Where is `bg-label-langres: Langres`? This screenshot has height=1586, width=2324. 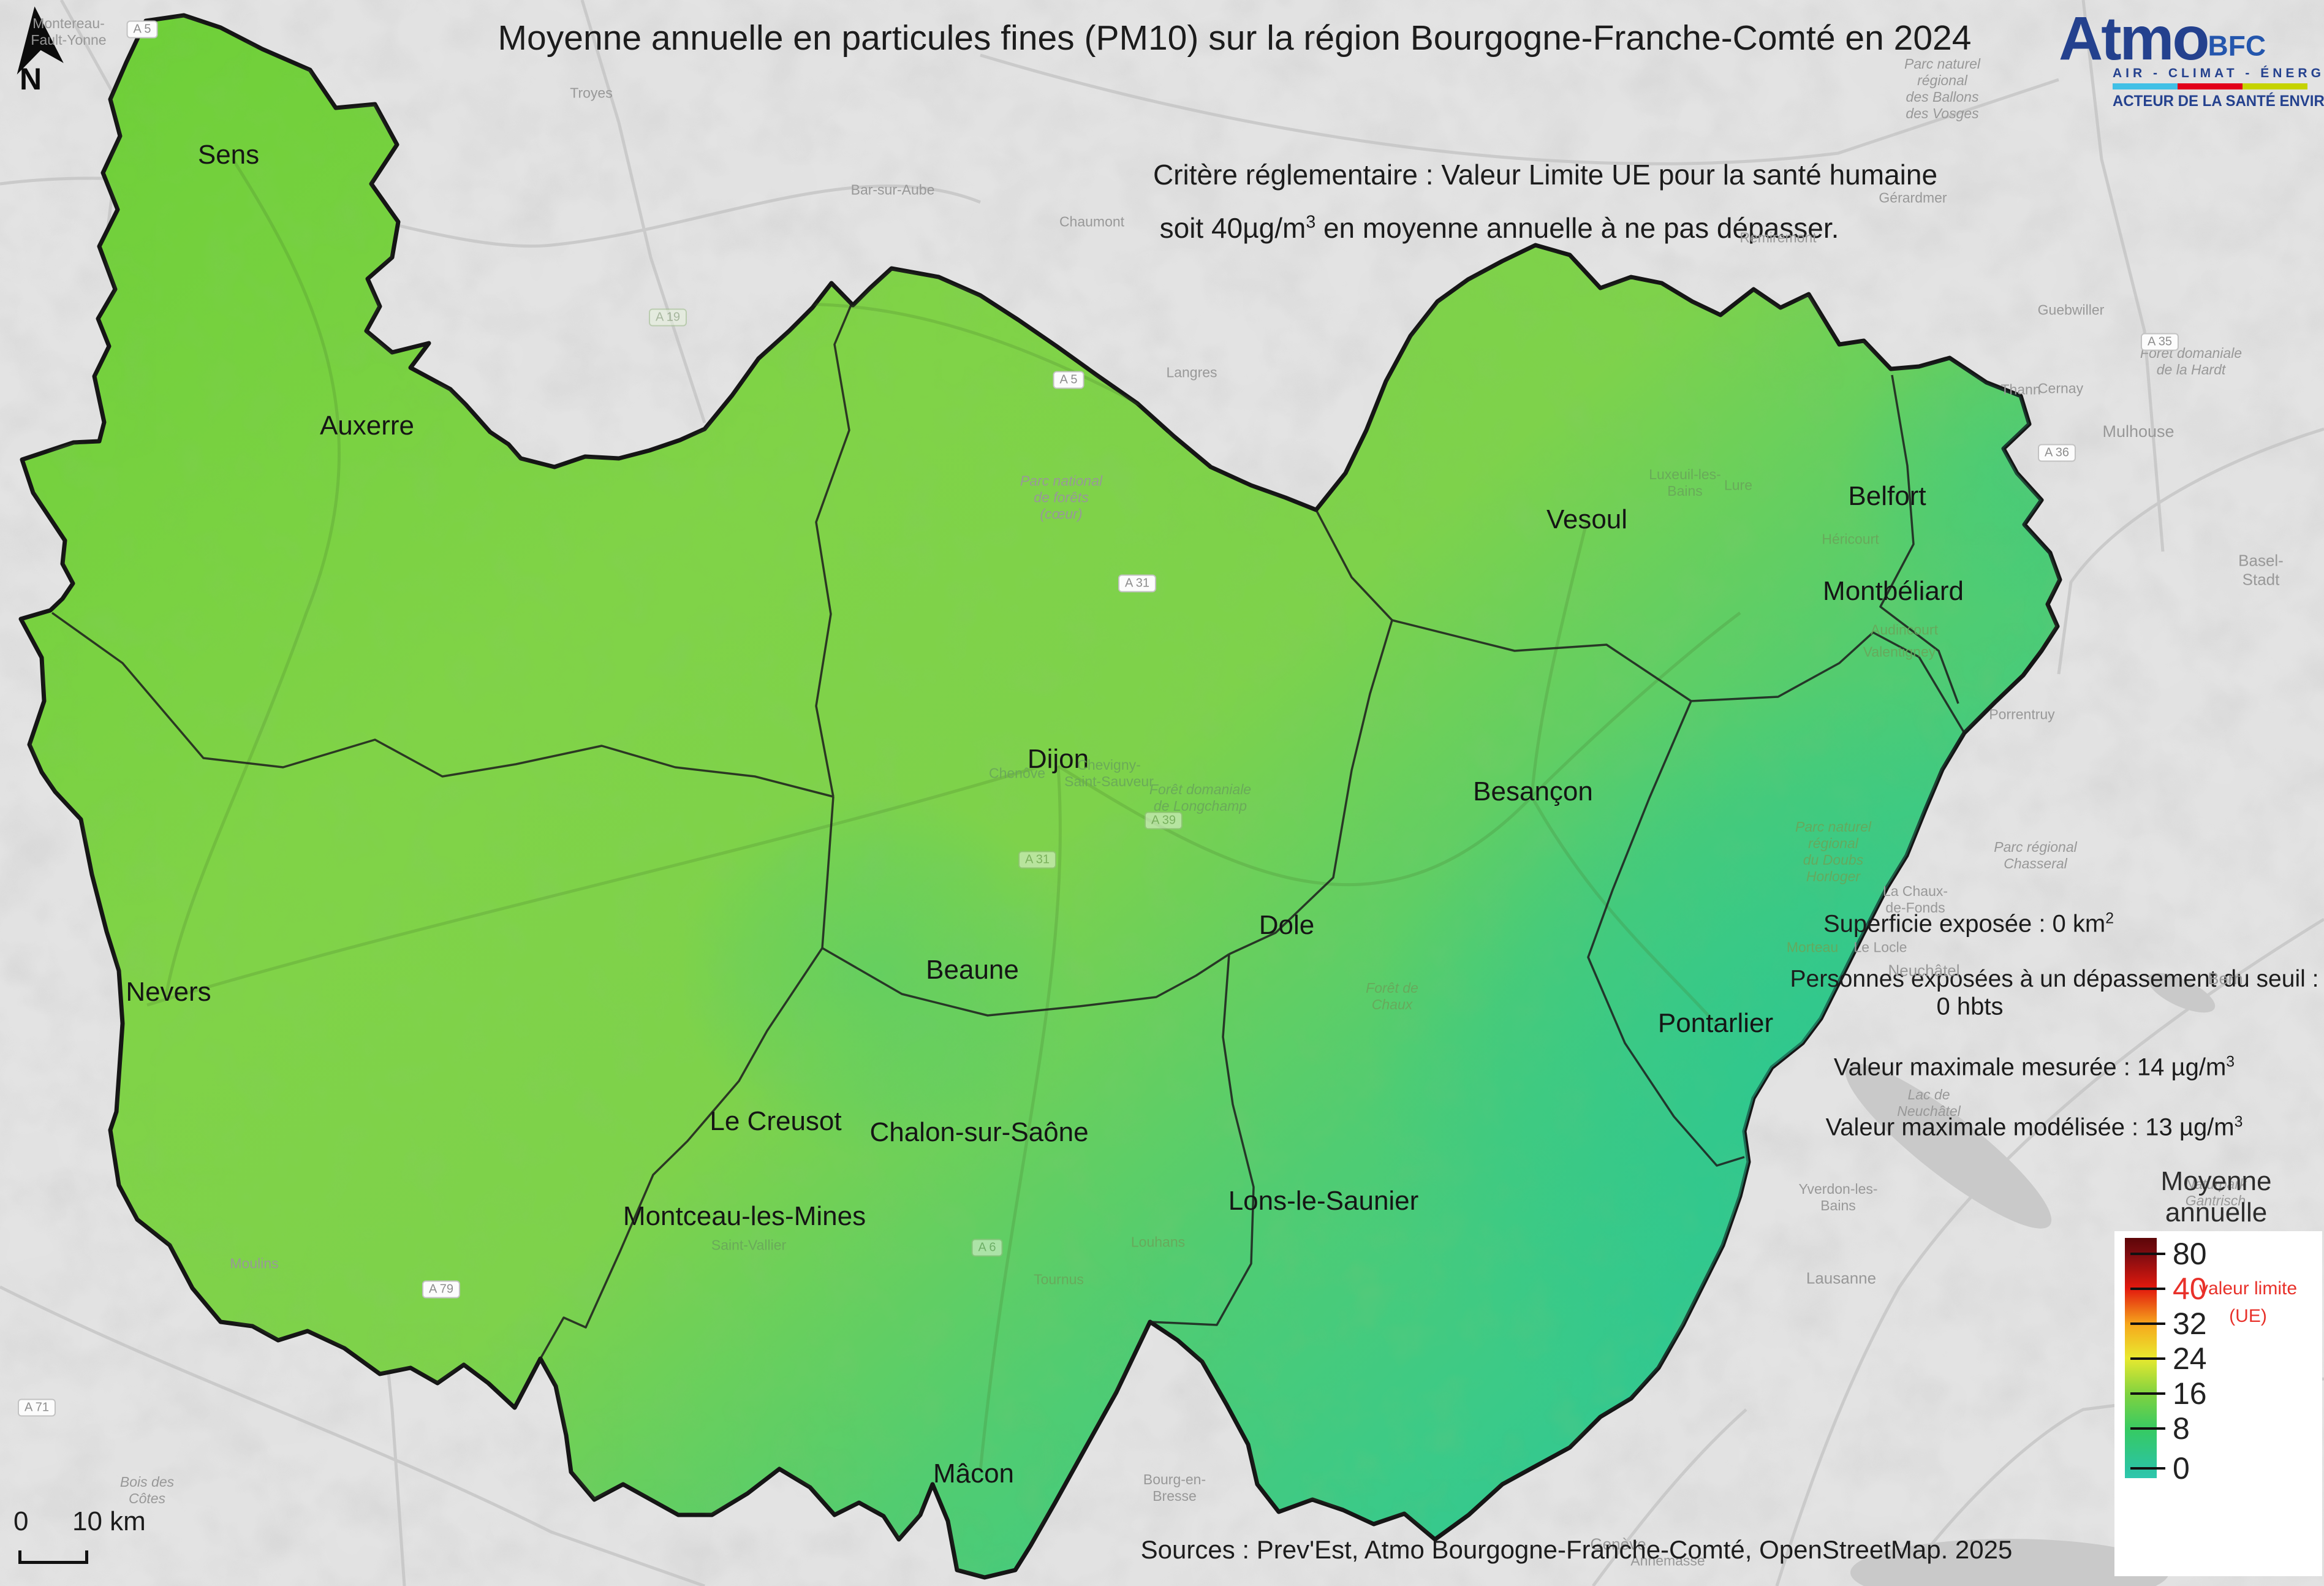 bg-label-langres: Langres is located at coordinates (1191, 373).